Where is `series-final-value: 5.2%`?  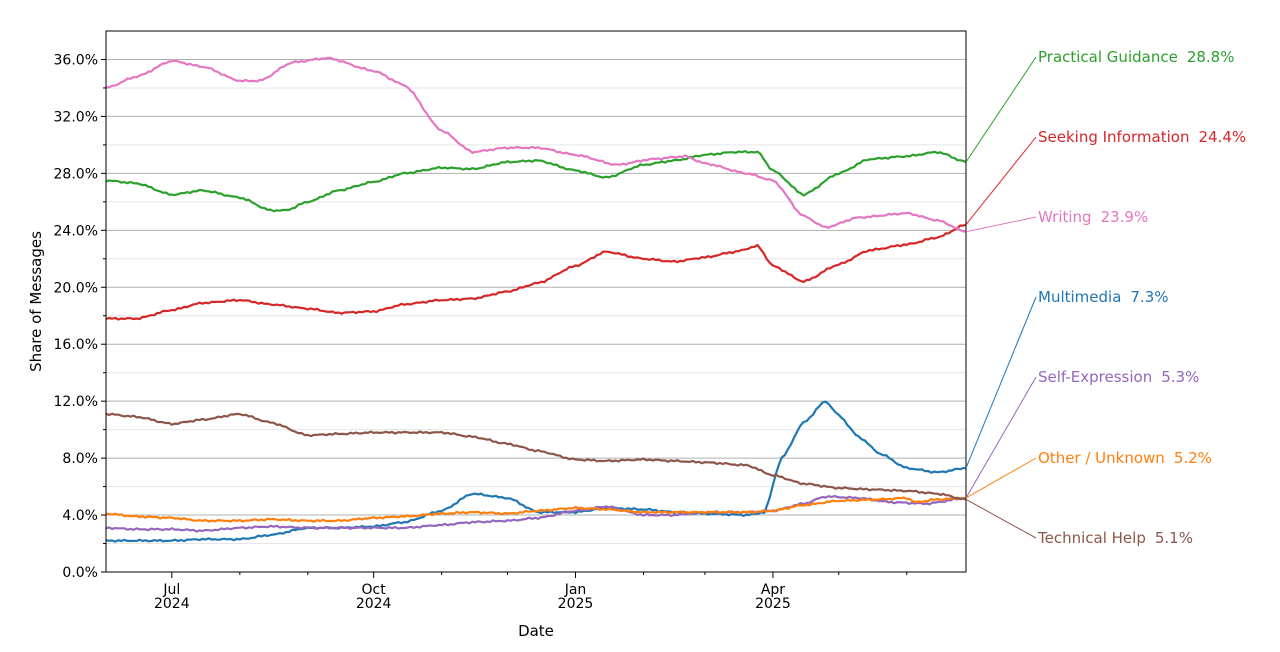
series-final-value: 5.2% is located at coordinates (1193, 458).